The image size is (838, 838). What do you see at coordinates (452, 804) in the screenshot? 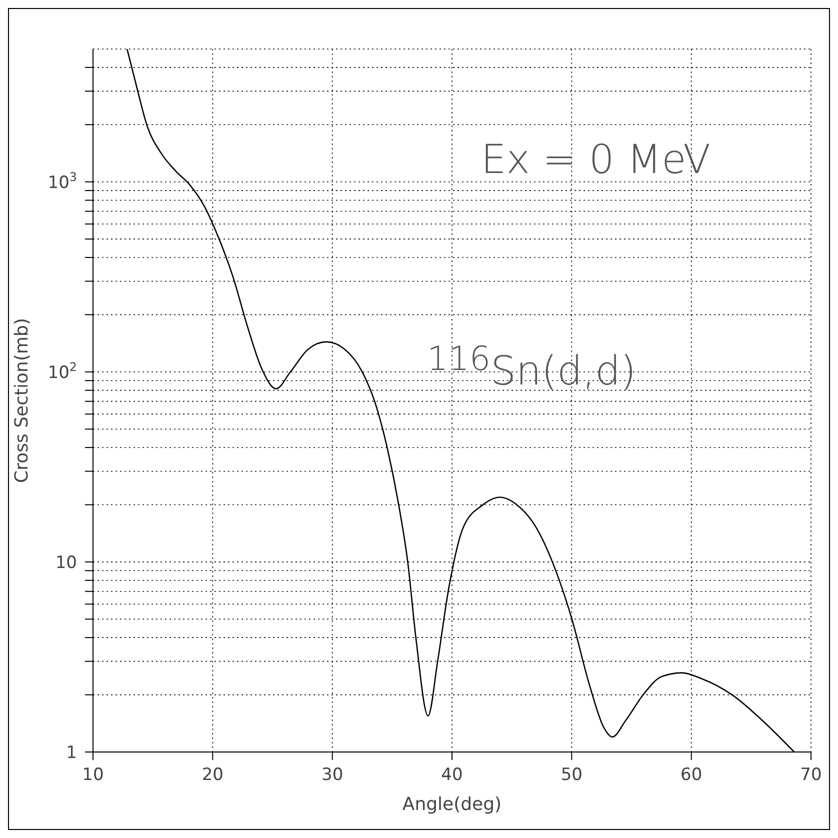
I see `x-axis-title: Angle(deg)` at bounding box center [452, 804].